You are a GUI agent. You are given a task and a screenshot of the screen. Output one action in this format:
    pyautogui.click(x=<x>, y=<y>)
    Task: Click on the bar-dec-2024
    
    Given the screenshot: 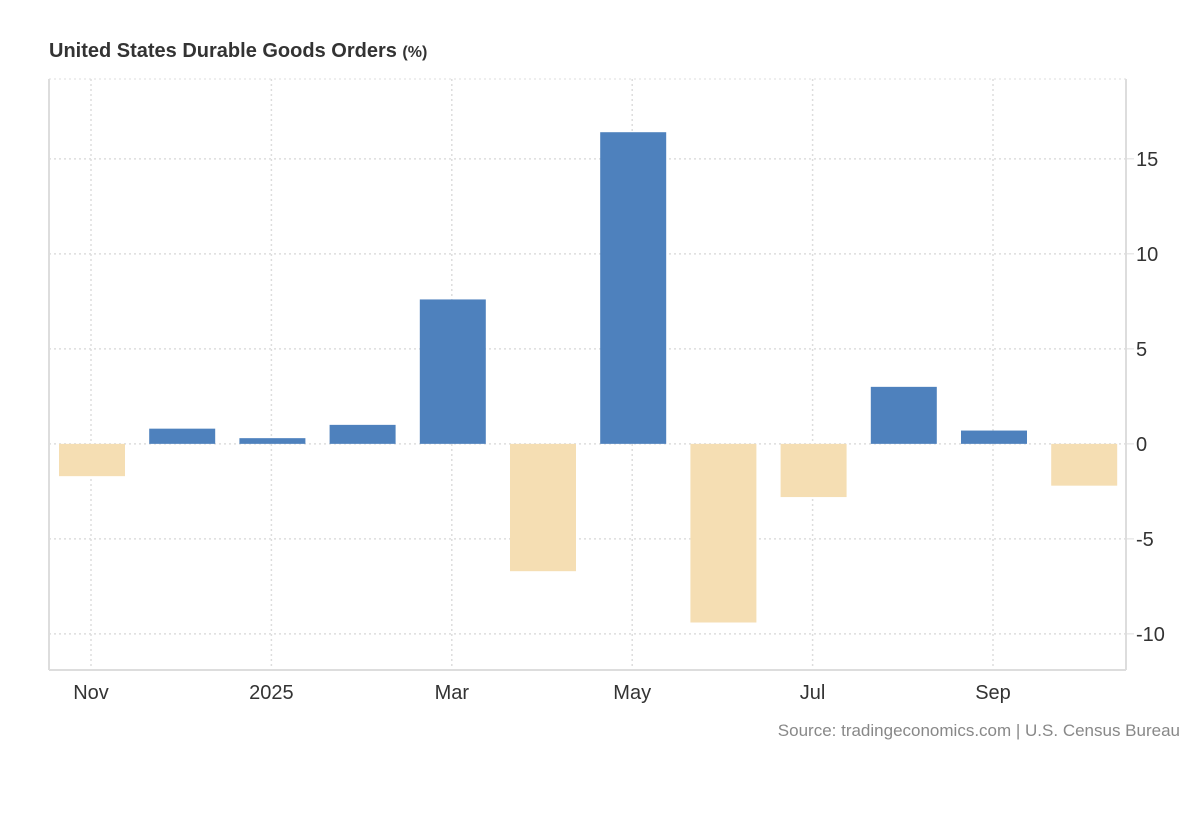 What is the action you would take?
    pyautogui.click(x=182, y=436)
    